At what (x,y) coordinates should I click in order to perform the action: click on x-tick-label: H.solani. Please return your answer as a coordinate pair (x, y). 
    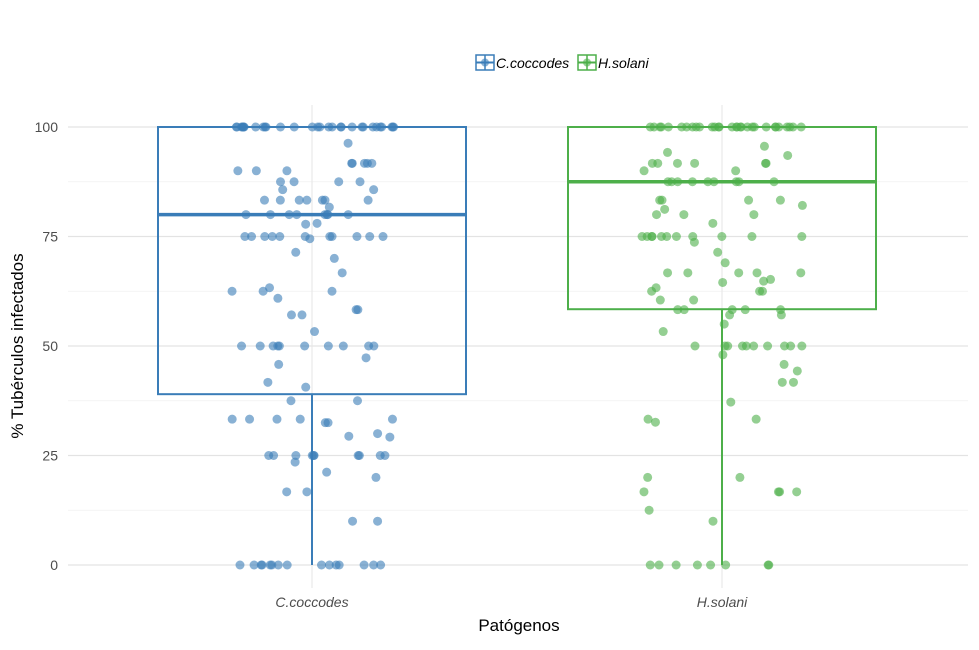
    Looking at the image, I should click on (722, 602).